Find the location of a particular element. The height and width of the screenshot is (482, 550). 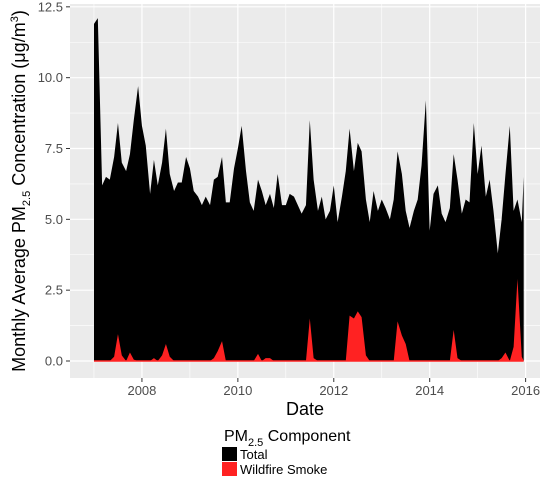

y-tick-label: 7.5 is located at coordinates (54, 148).